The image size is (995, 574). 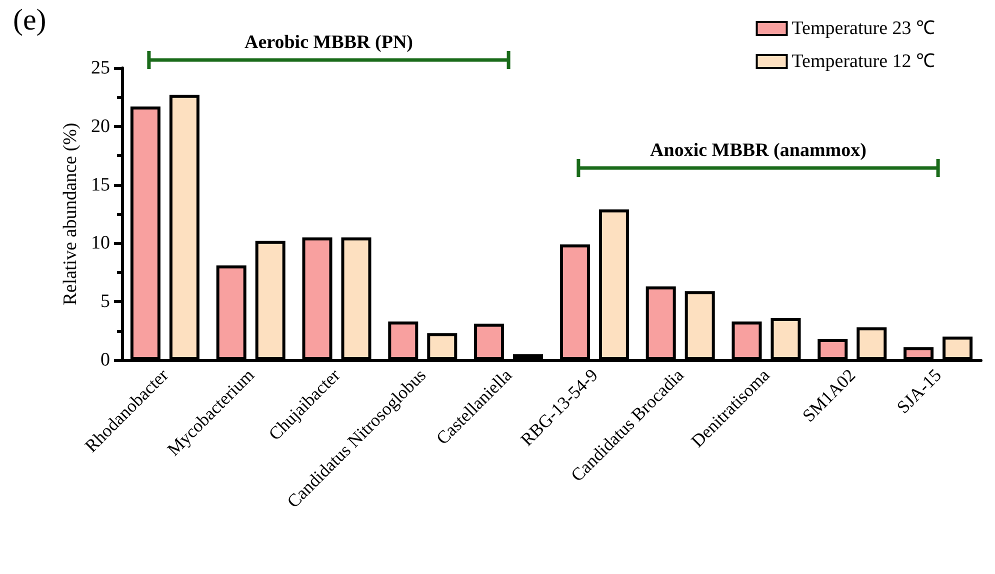 I want to click on y-tick-label: 15, so click(x=100, y=185).